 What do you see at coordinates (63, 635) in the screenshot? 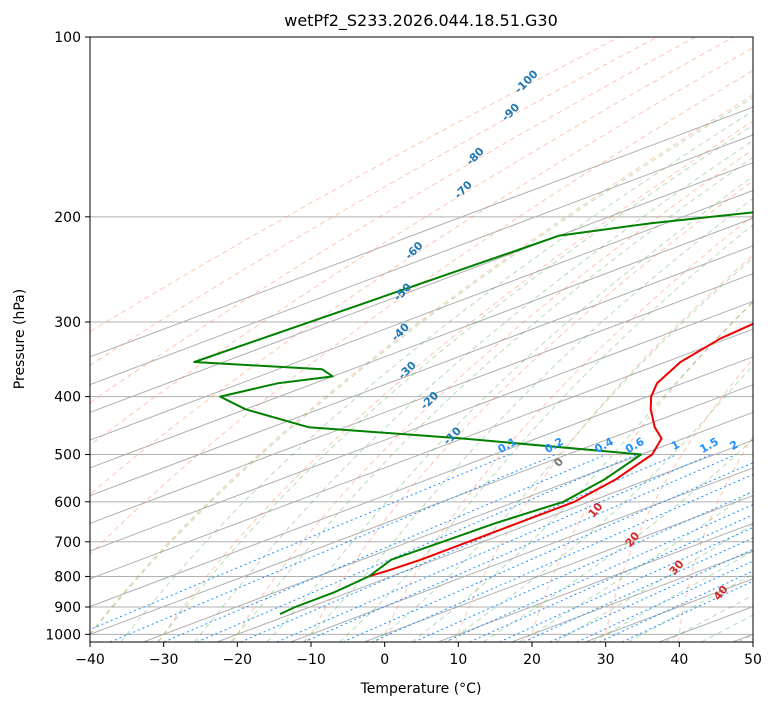
I see `y-tick-label: 1000` at bounding box center [63, 635].